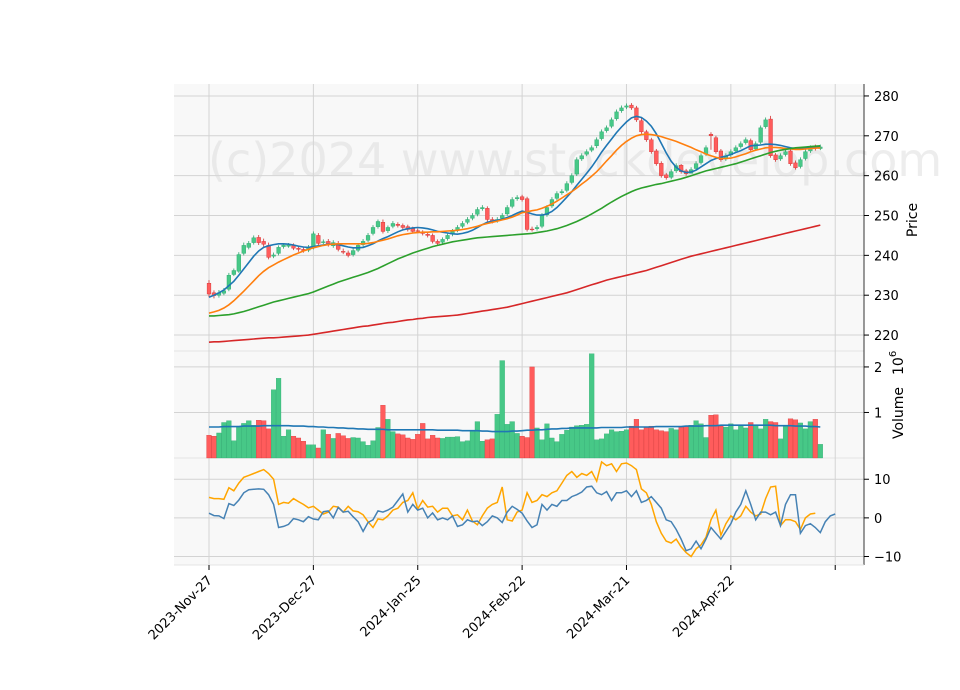 The height and width of the screenshot is (690, 960). Describe the element at coordinates (181, 608) in the screenshot. I see `x-tick-label: 2023-Nov-27` at that location.